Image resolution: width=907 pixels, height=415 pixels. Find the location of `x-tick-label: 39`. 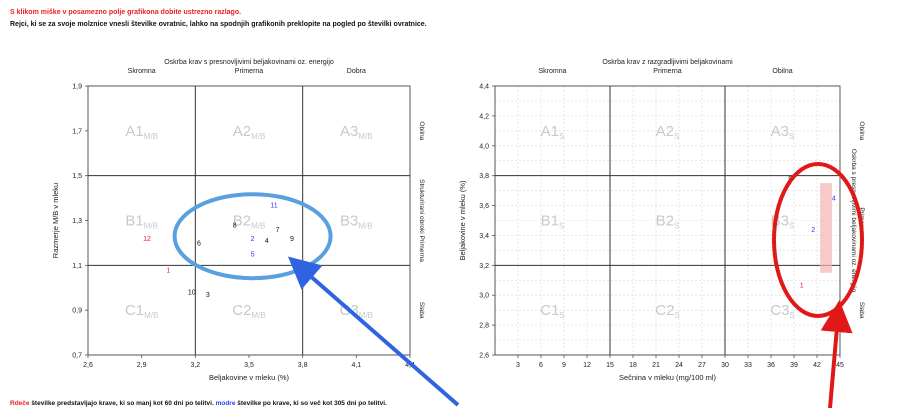

x-tick-label: 39 is located at coordinates (794, 365).